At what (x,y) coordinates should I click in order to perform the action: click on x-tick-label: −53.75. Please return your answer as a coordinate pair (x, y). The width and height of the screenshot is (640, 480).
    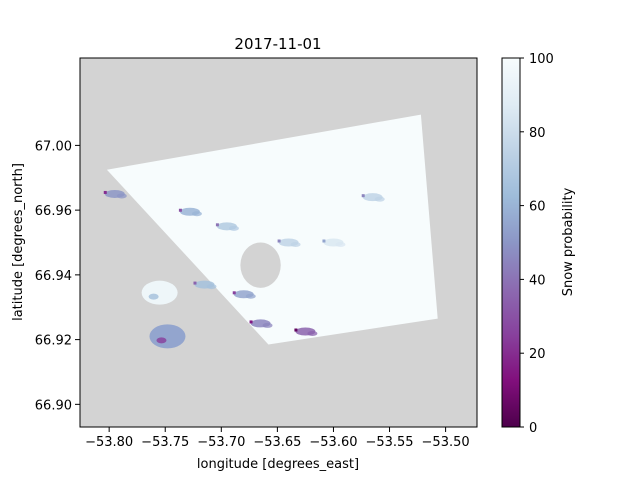
    Looking at the image, I should click on (165, 442).